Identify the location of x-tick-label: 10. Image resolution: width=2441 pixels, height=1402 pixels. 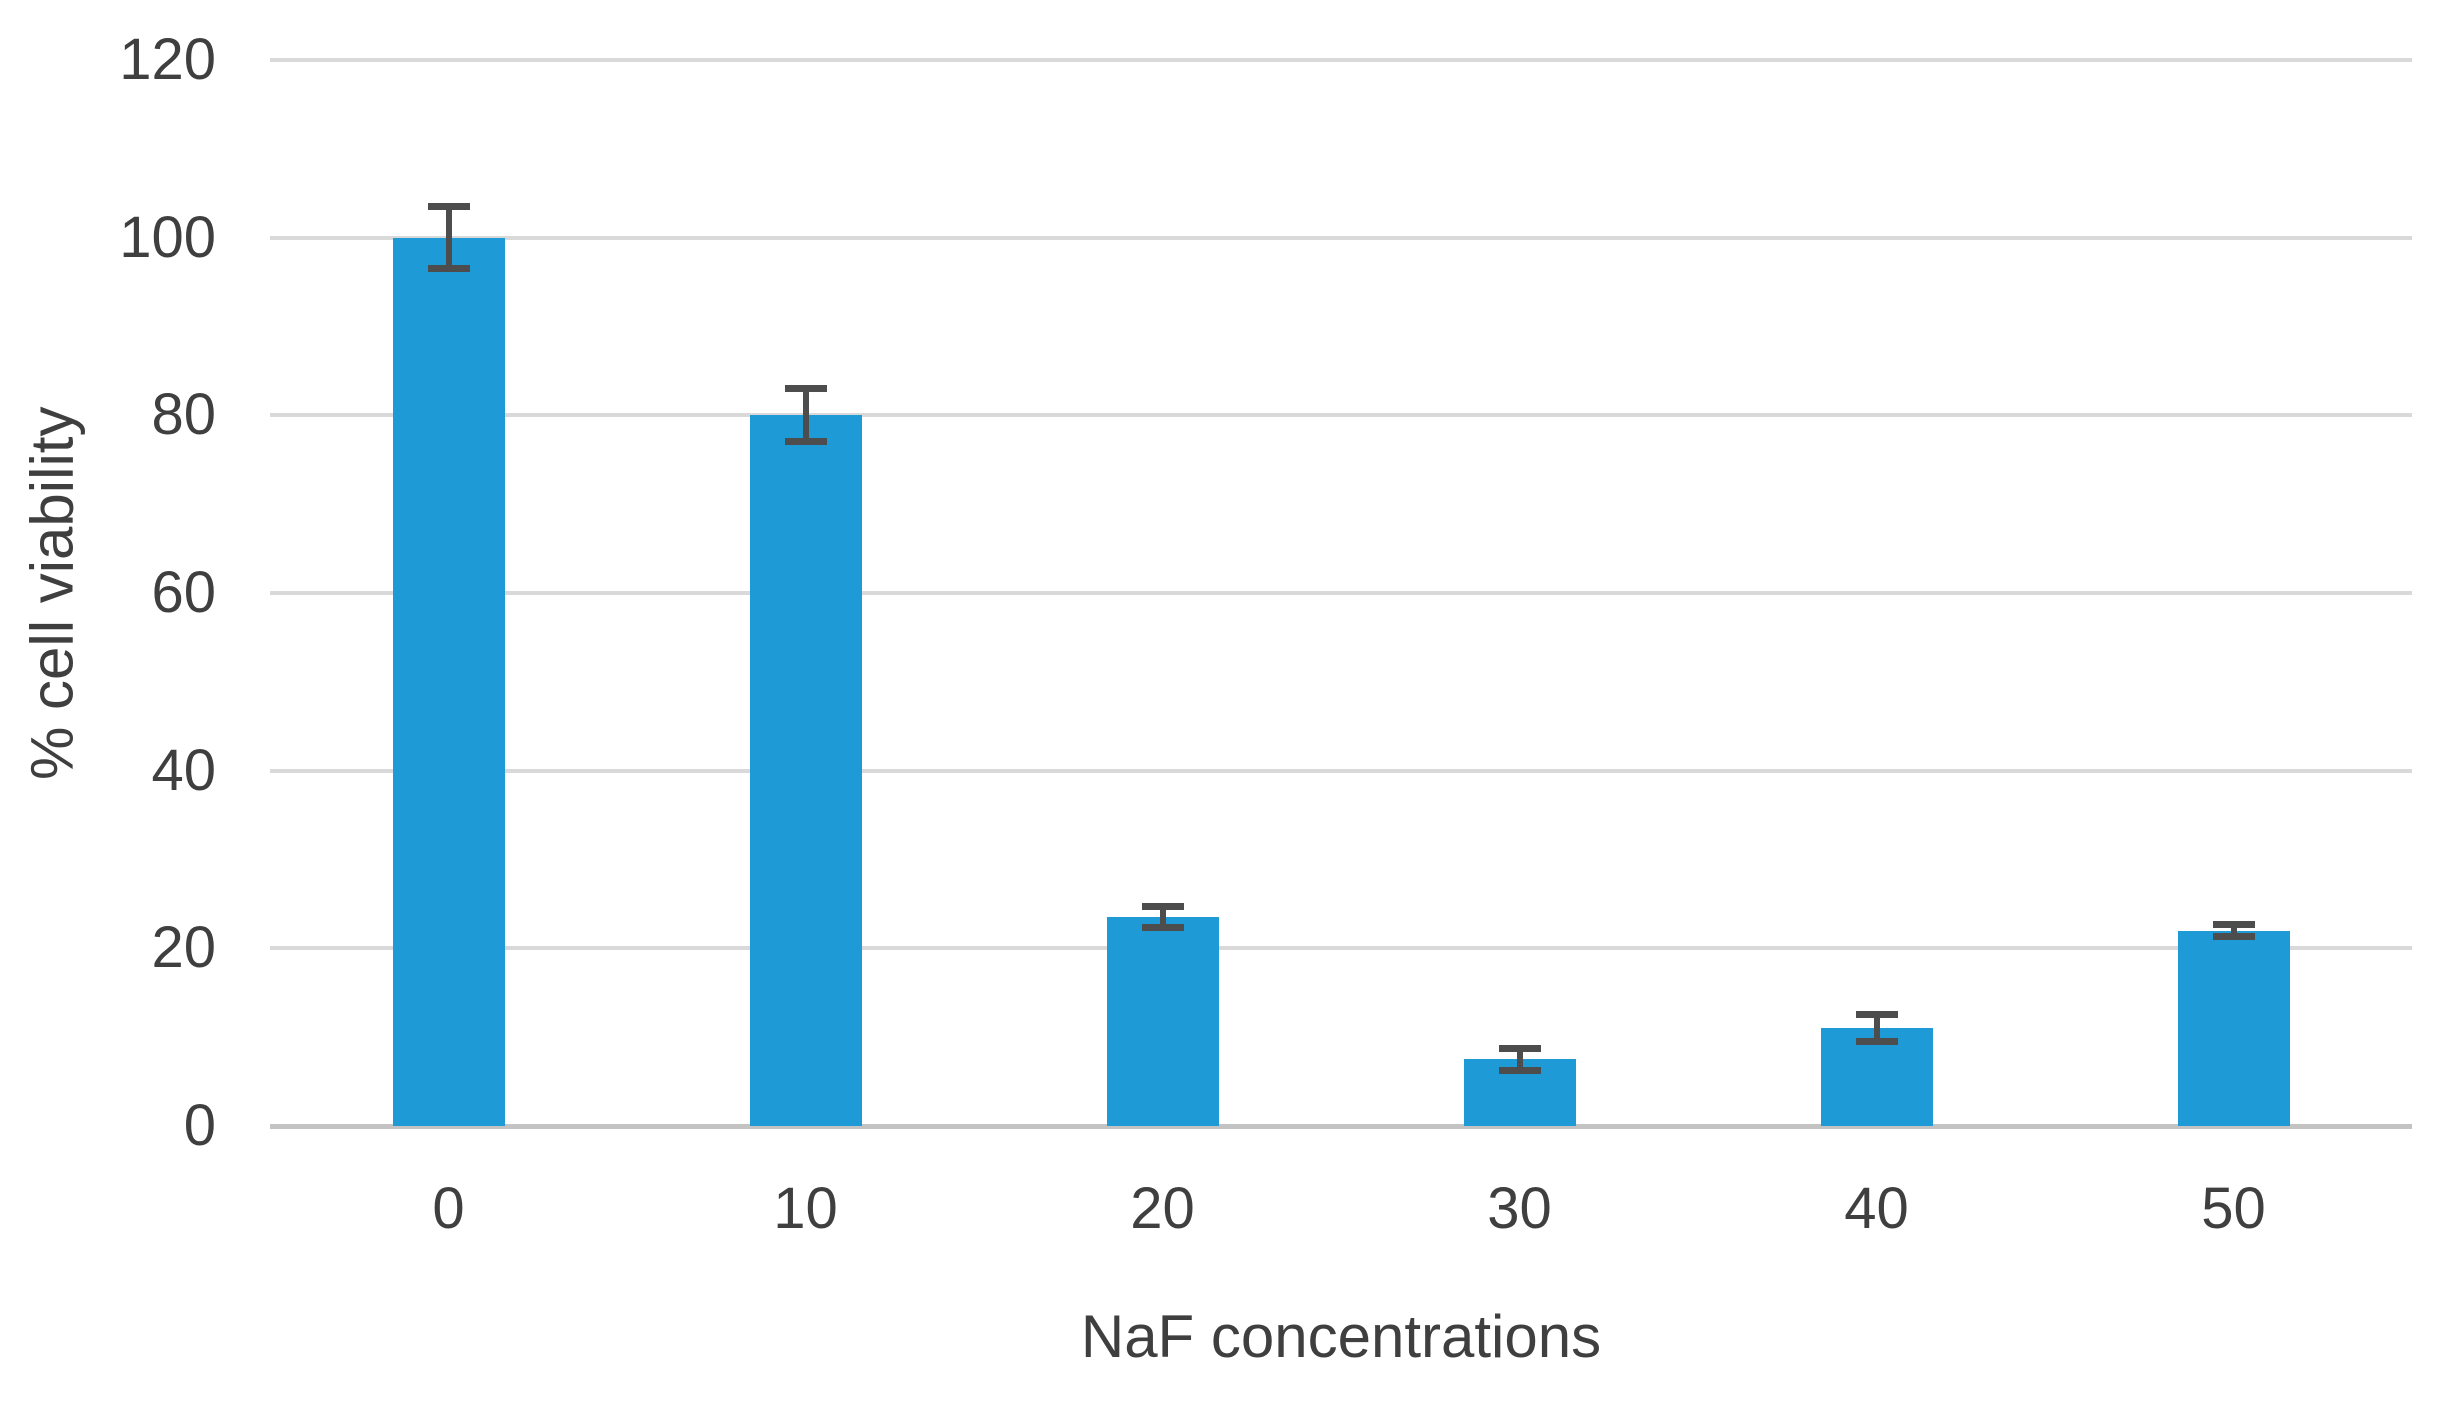
(805, 1208).